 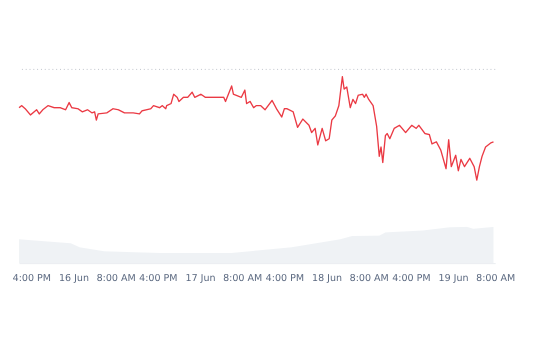 I want to click on x-tick-label: 17 Jun, so click(x=201, y=278).